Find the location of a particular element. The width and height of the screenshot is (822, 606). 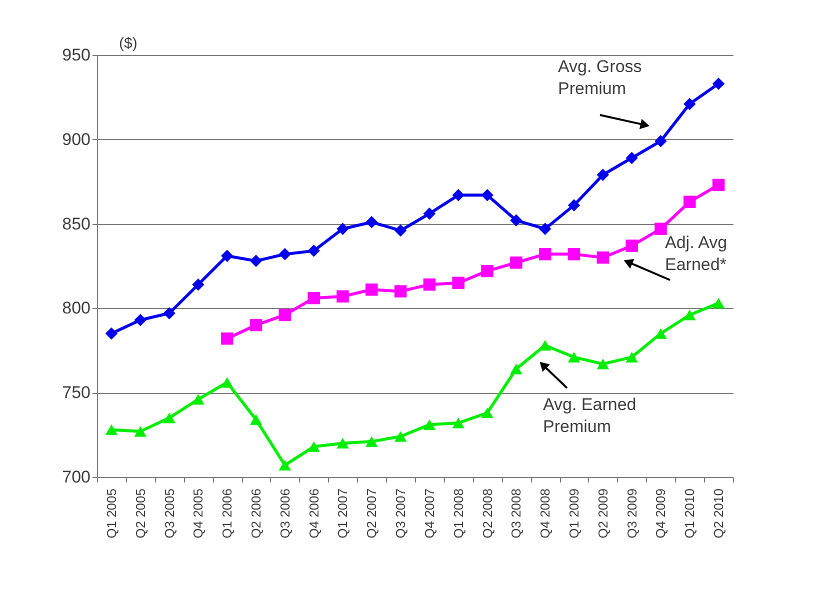

x-tick-label: Q2 2005 is located at coordinates (140, 513).